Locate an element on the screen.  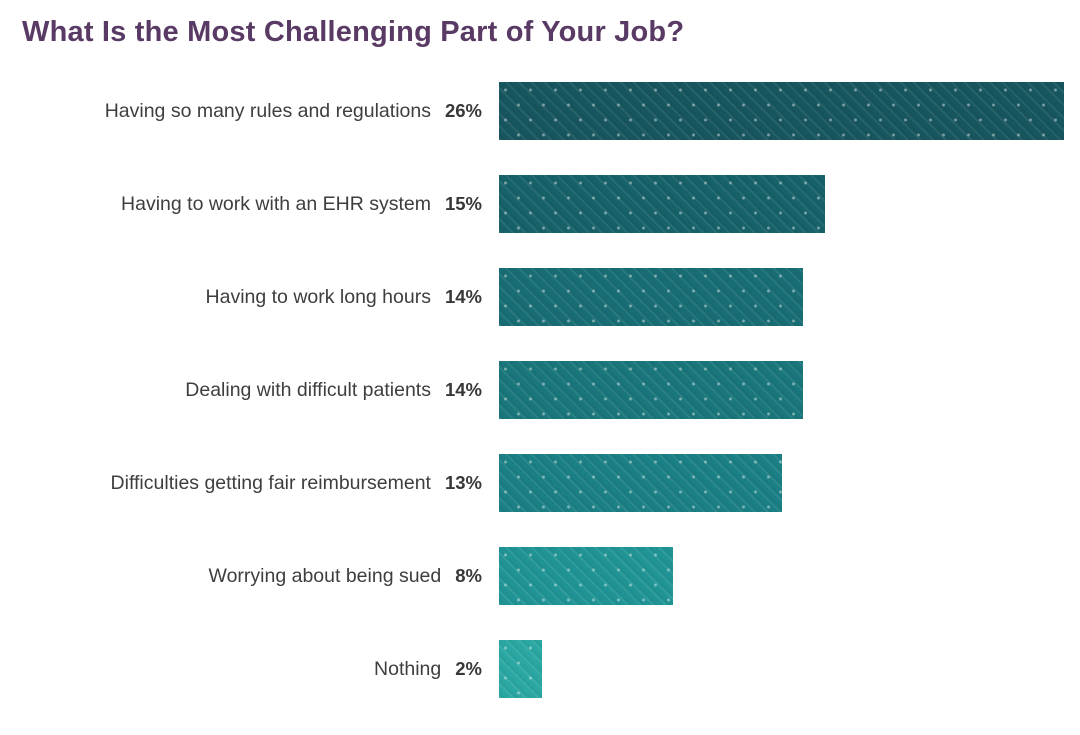
bar-row: Having so many rules and regulations 26% is located at coordinates (540, 111).